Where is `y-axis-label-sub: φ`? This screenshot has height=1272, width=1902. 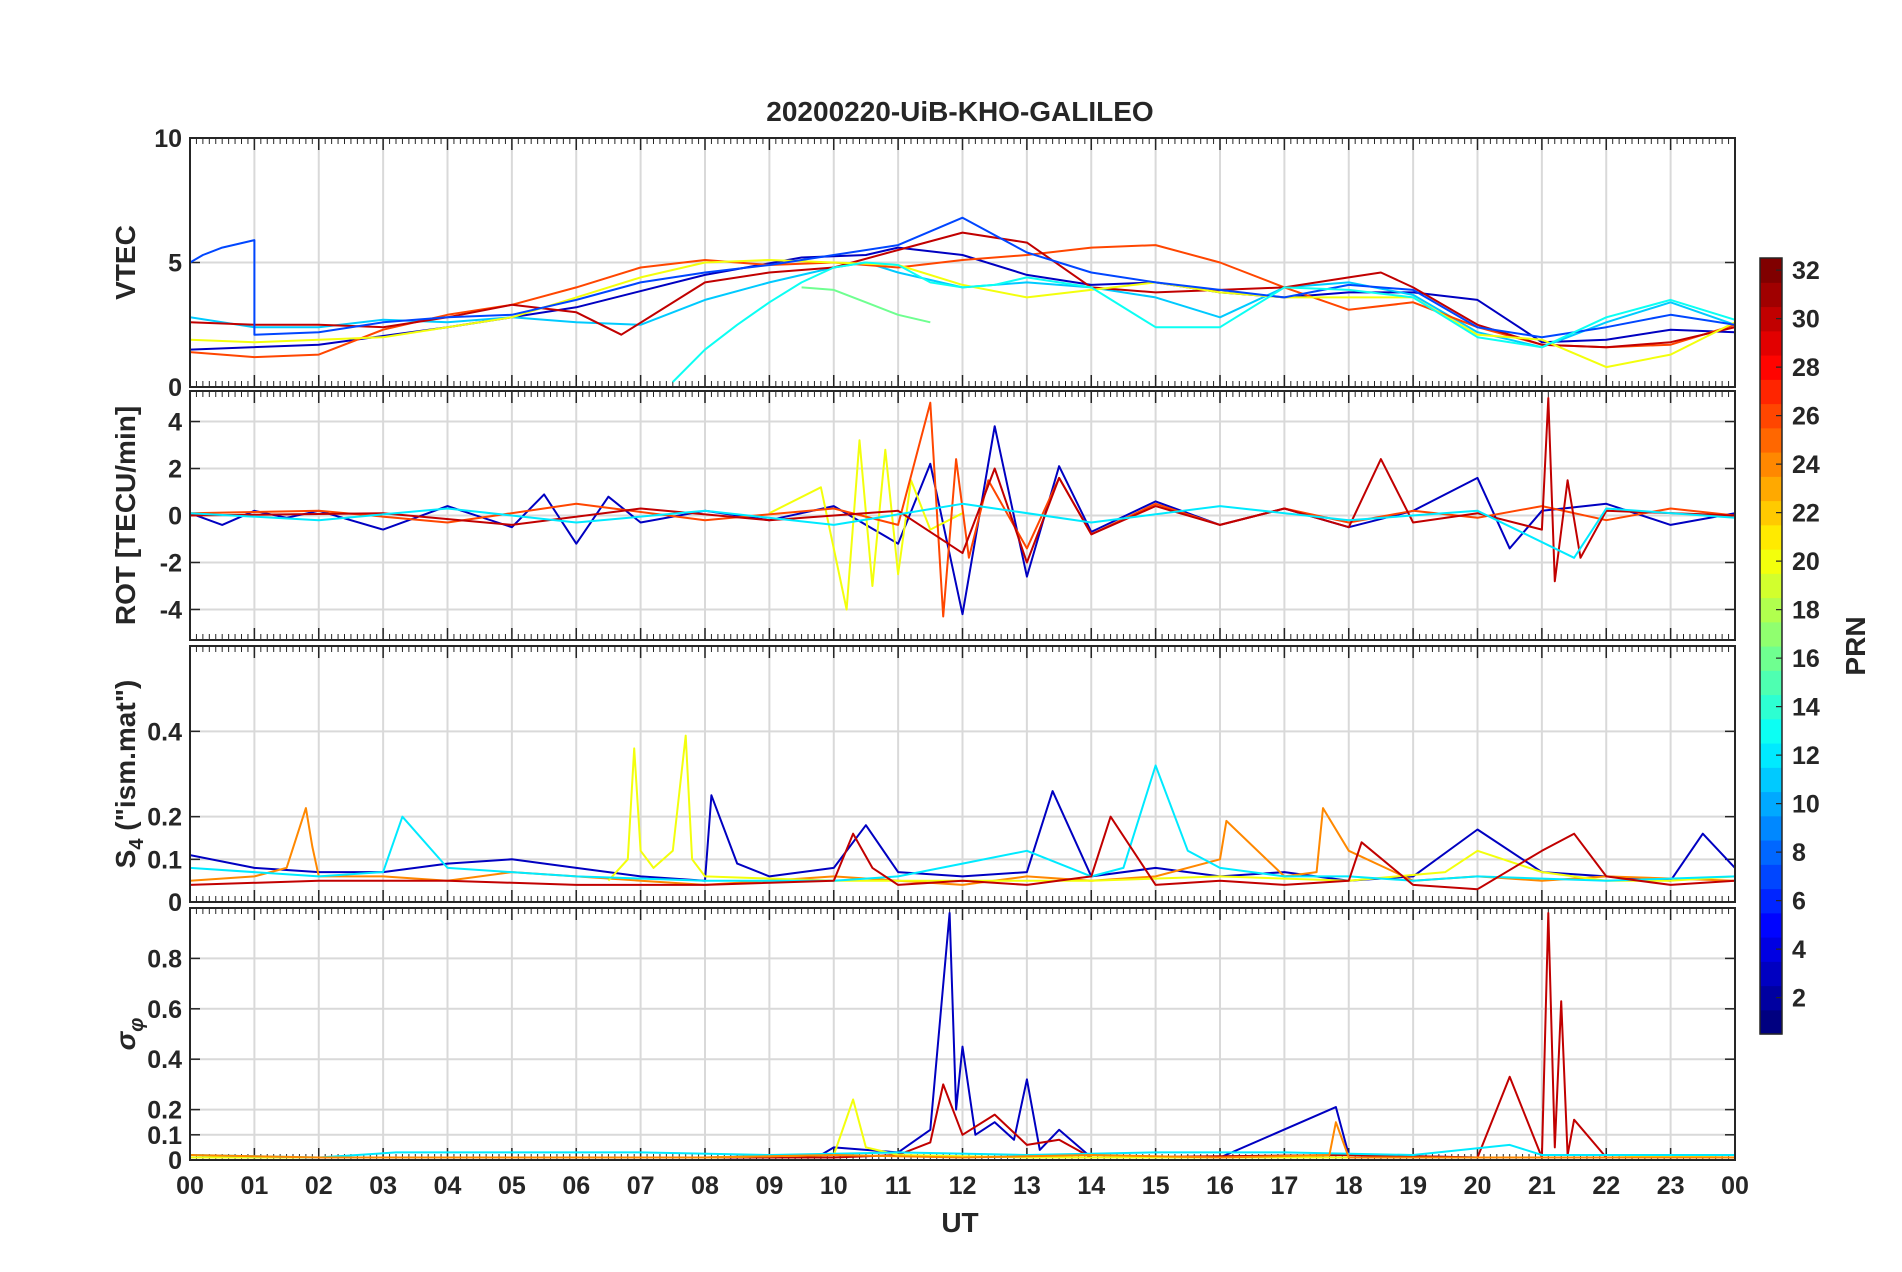 y-axis-label-sub: φ is located at coordinates (137, 1025).